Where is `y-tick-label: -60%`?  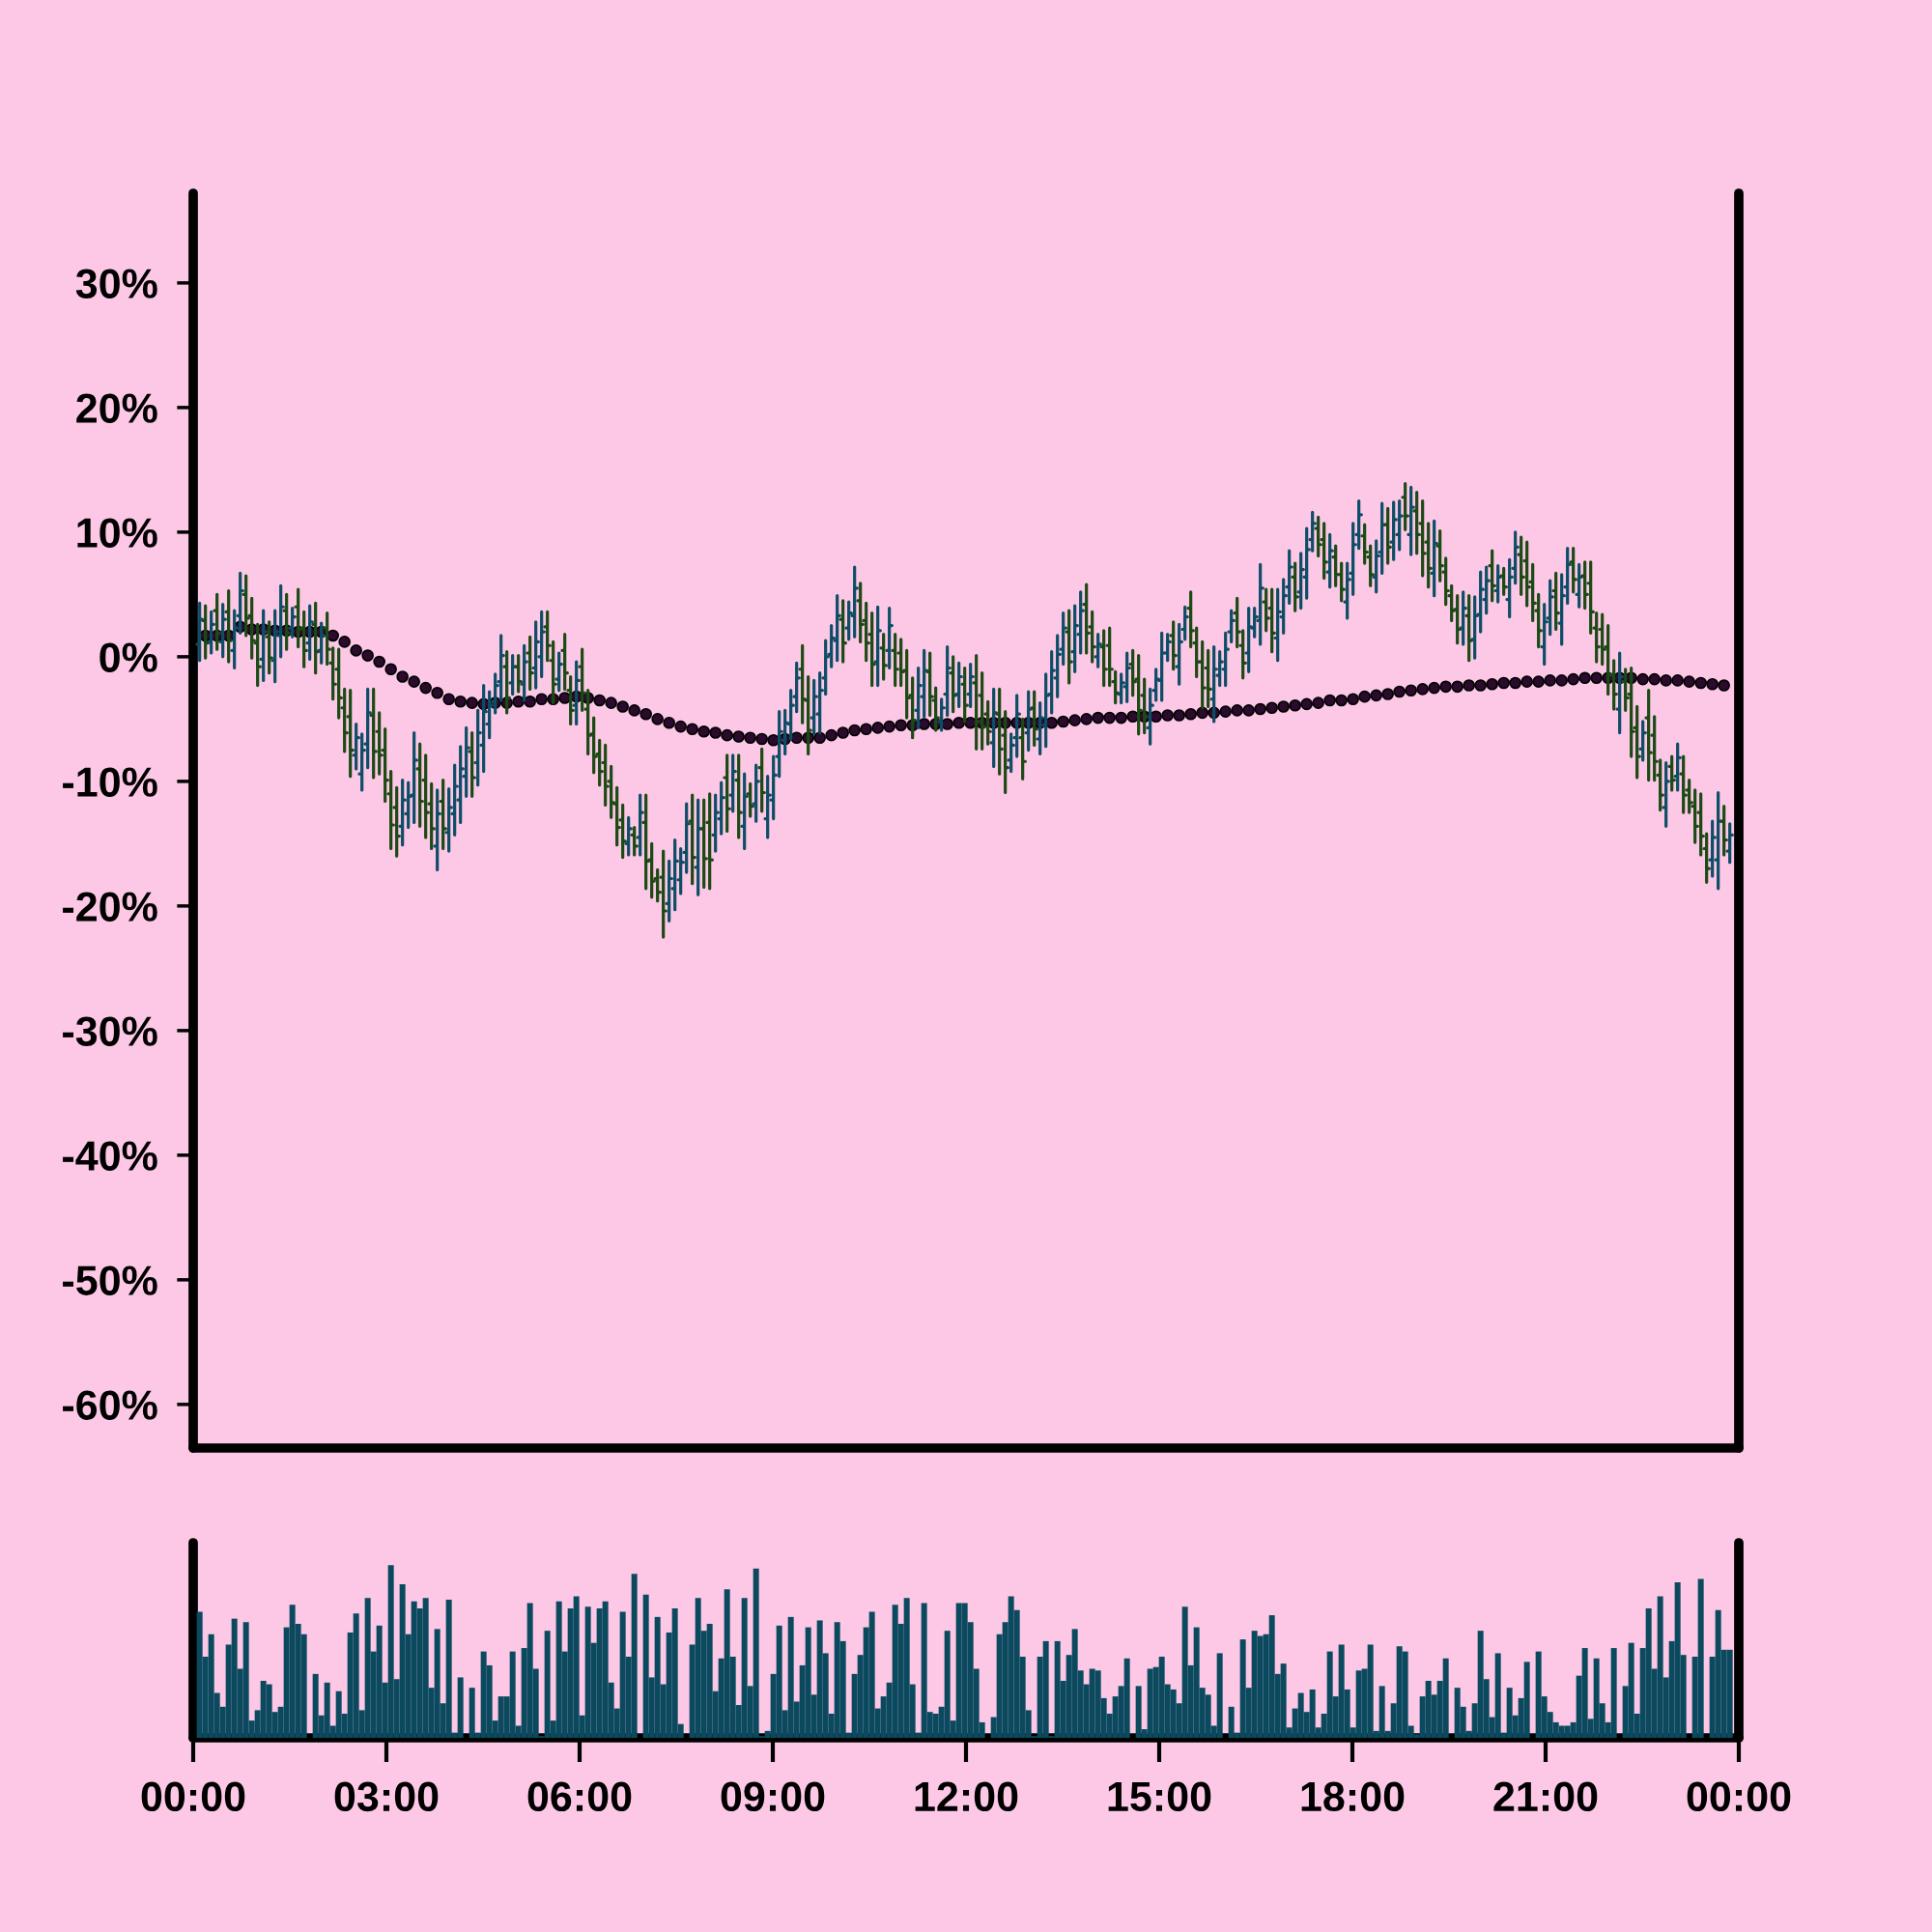 y-tick-label: -60% is located at coordinates (110, 1405).